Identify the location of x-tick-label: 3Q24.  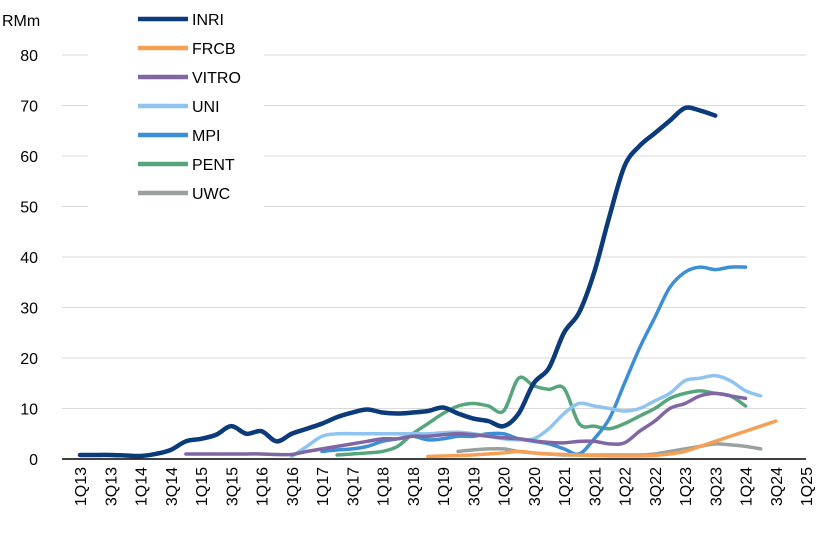
(777, 486).